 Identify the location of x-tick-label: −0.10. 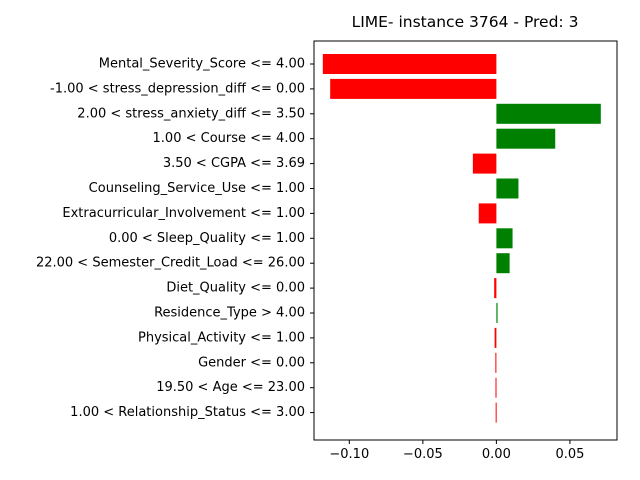
(349, 454).